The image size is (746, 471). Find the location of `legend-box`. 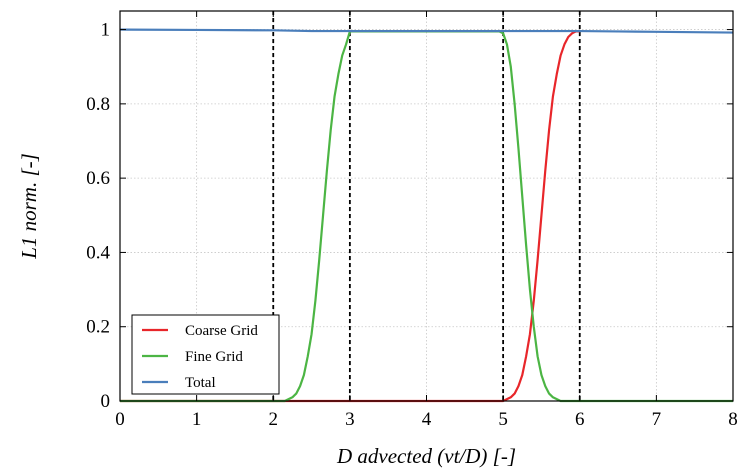

legend-box is located at coordinates (205, 354).